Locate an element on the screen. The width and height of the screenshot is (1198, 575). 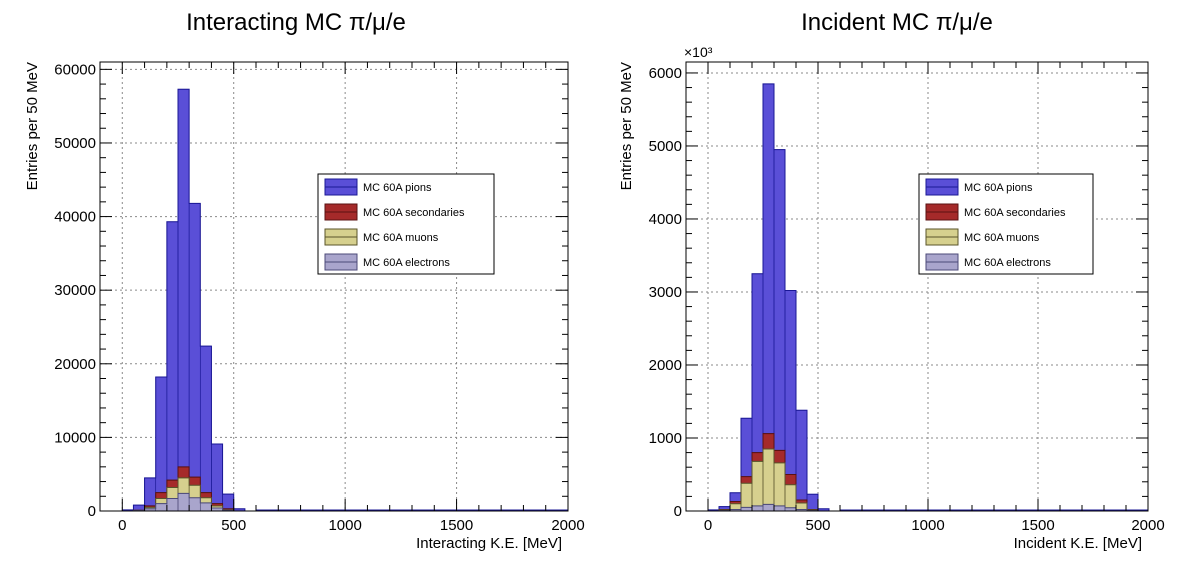
y-tick-label: 20000 is located at coordinates (75, 364).